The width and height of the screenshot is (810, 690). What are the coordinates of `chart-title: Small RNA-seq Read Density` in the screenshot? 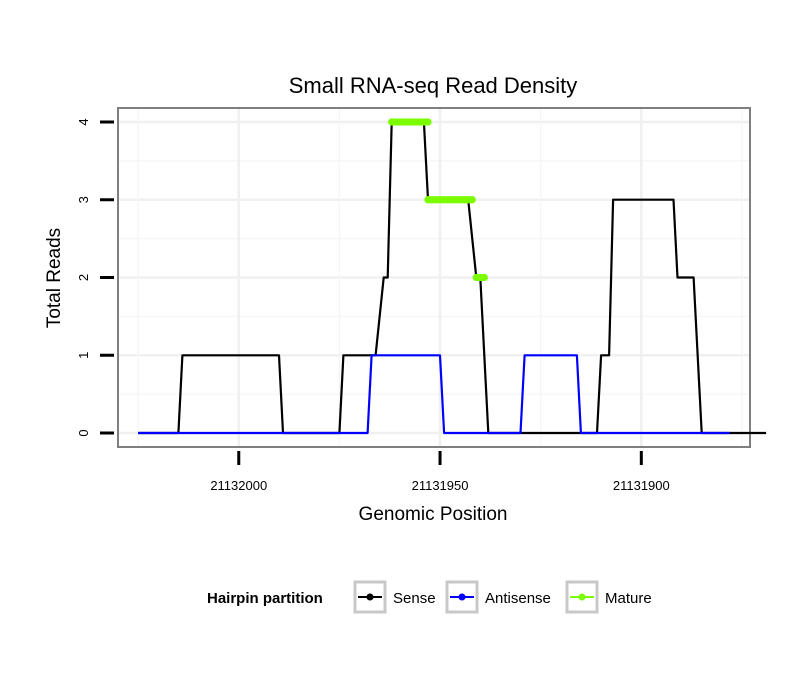 It's located at (433, 85).